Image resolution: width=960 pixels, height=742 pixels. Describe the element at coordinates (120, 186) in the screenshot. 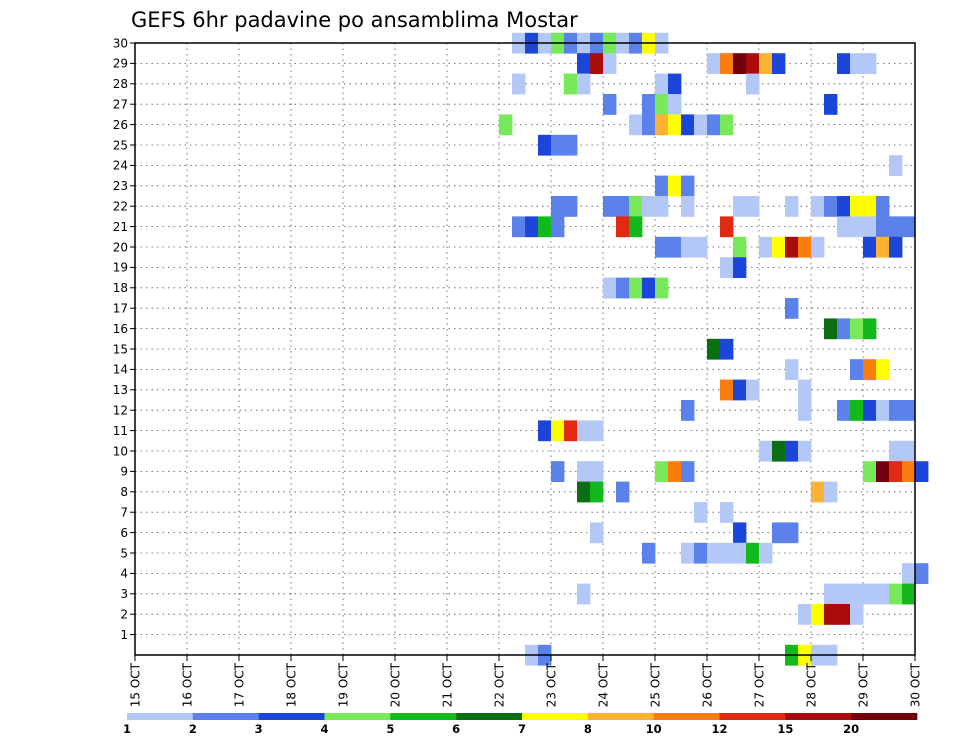

I see `y-tick-label: 23` at that location.